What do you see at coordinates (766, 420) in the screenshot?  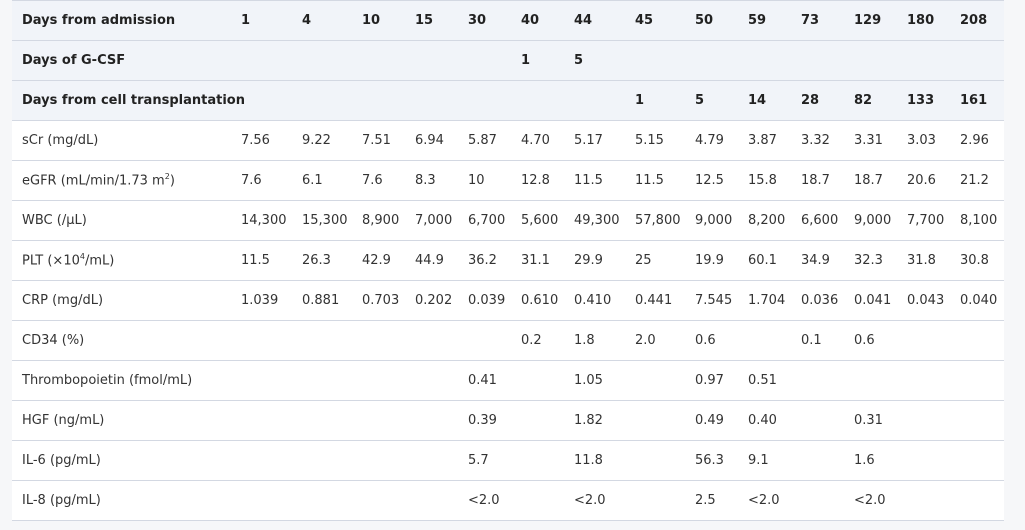 I see `table-cell: 0.40` at bounding box center [766, 420].